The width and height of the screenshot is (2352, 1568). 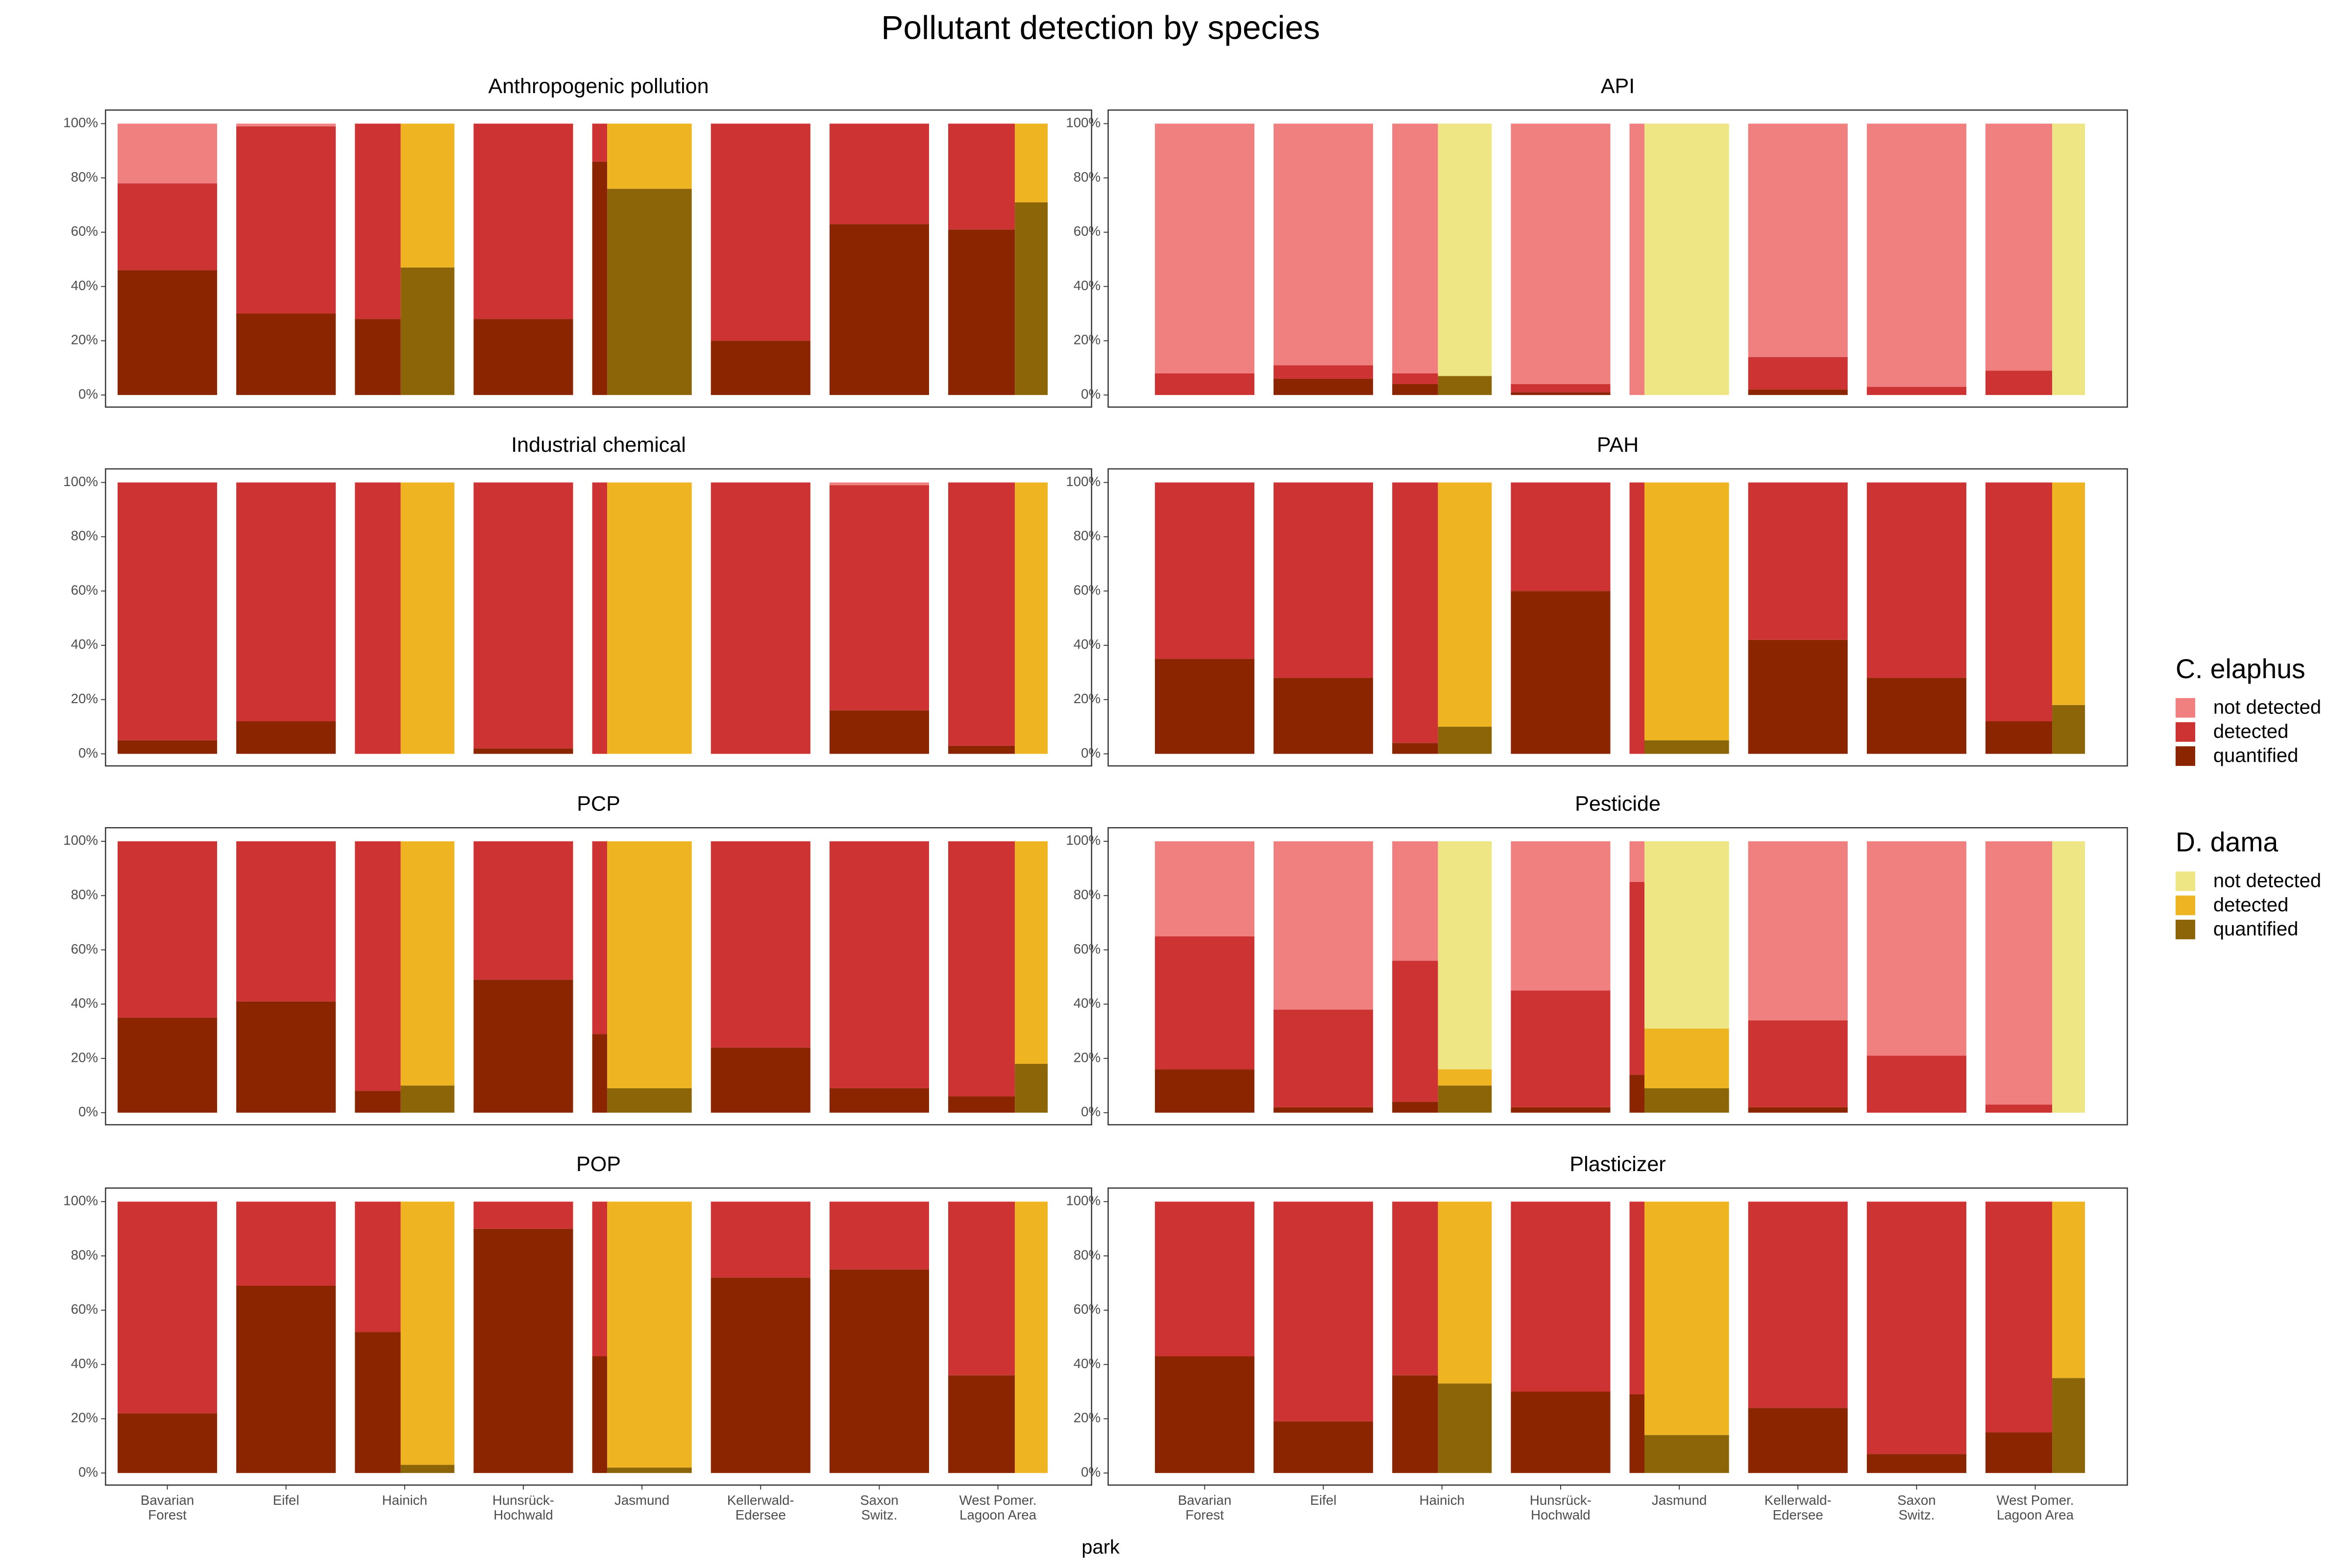 What do you see at coordinates (404, 1500) in the screenshot?
I see `x-tick-label: Hainich` at bounding box center [404, 1500].